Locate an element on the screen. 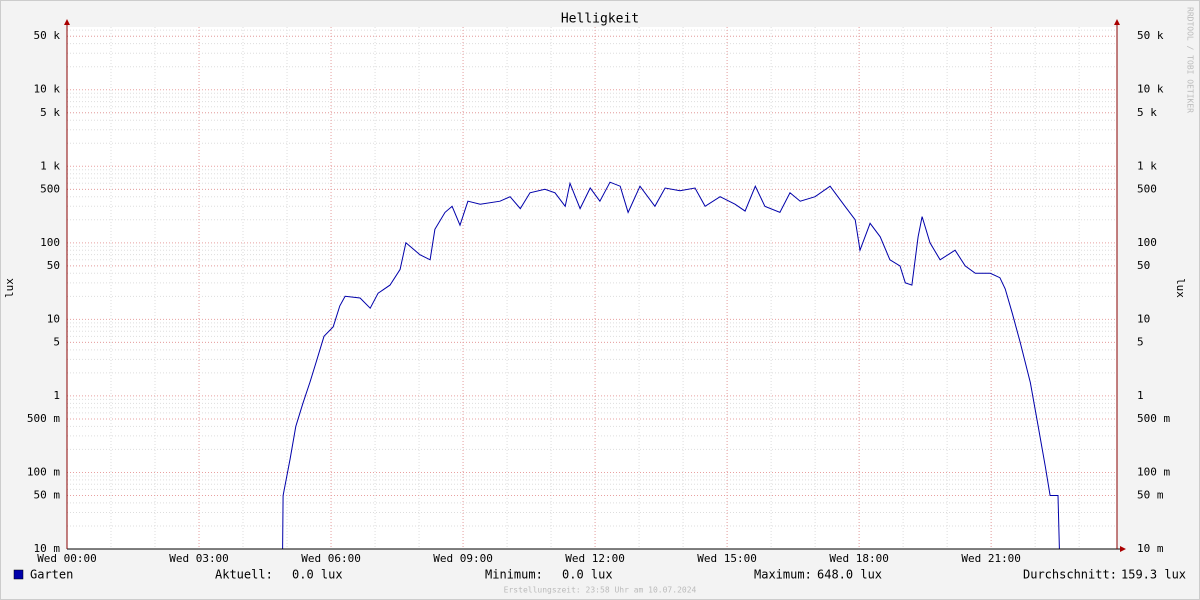 The width and height of the screenshot is (1200, 600). y-tick-label: 500 m is located at coordinates (43, 418).